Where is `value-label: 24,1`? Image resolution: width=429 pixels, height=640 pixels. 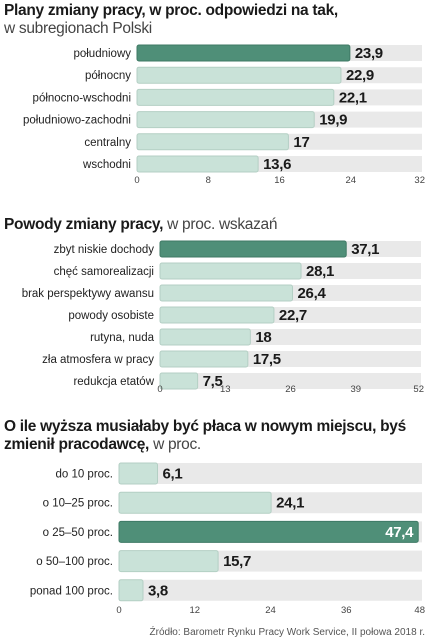
value-label: 24,1 is located at coordinates (290, 503).